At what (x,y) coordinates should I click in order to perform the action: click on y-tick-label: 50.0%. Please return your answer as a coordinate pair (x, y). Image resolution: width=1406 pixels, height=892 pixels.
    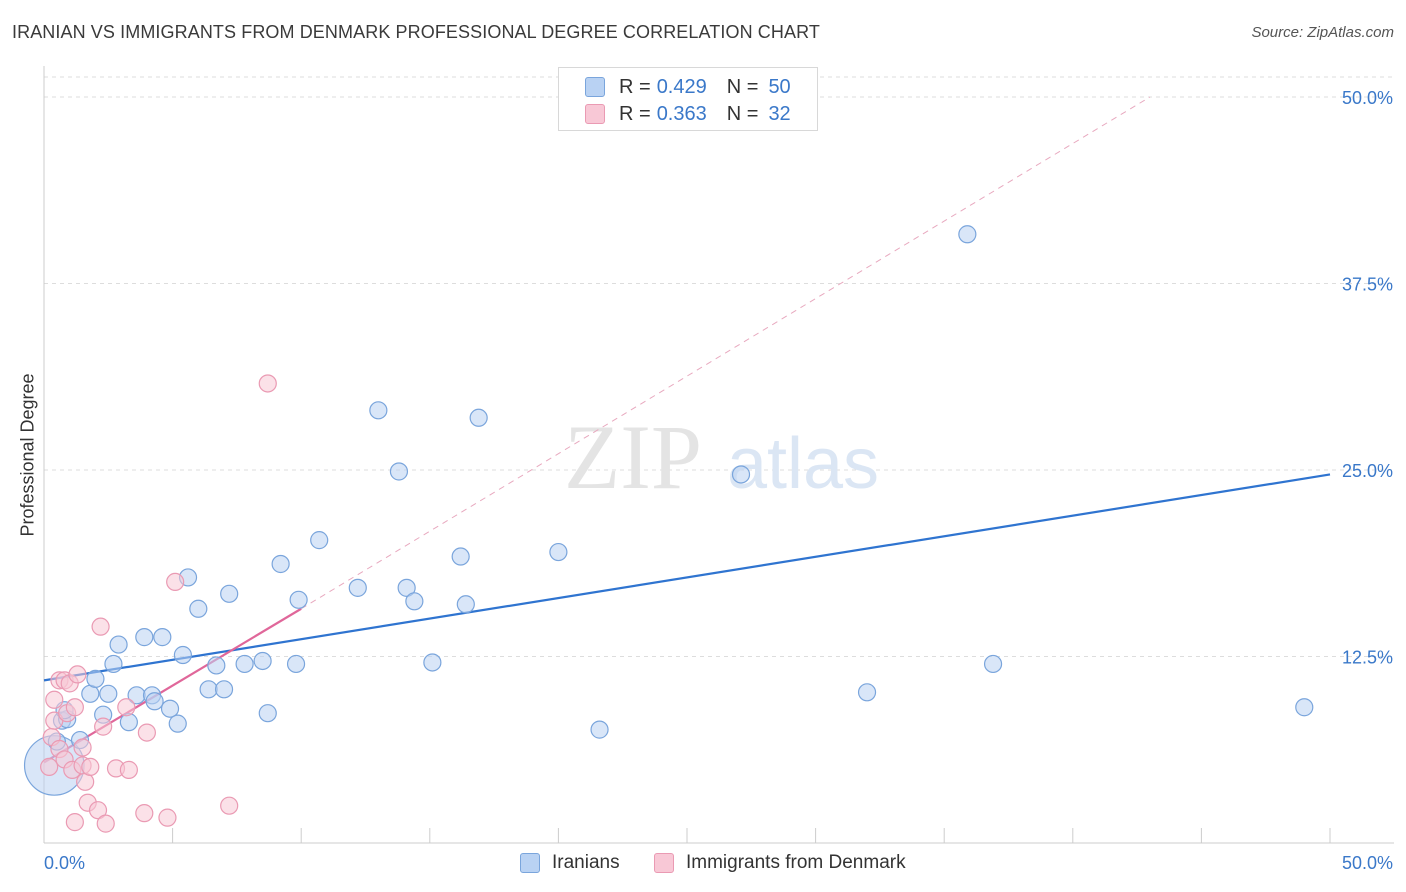
    Looking at the image, I should click on (1367, 98).